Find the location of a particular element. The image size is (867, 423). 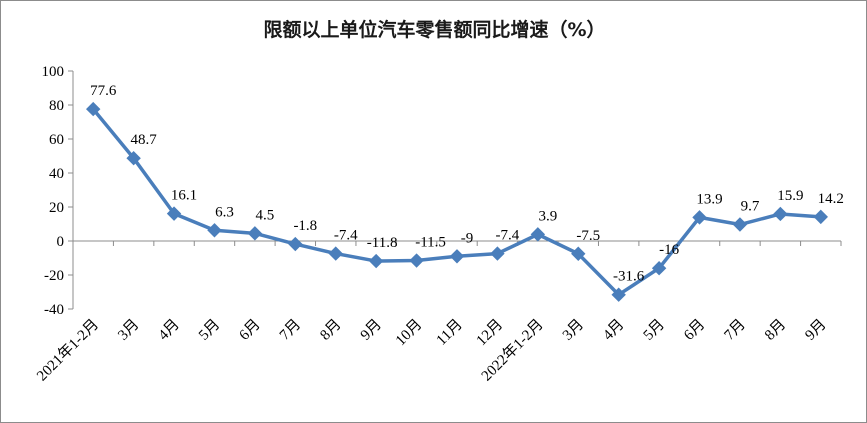

data-label: 4.5 is located at coordinates (265, 215).